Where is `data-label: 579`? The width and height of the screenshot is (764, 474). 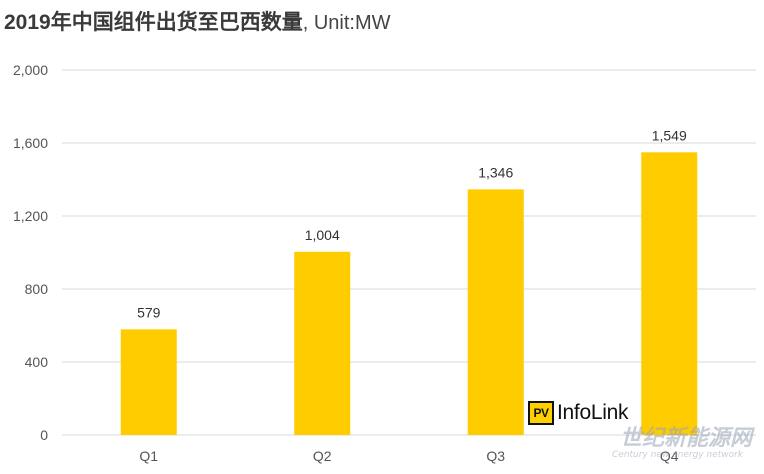
data-label: 579 is located at coordinates (149, 312).